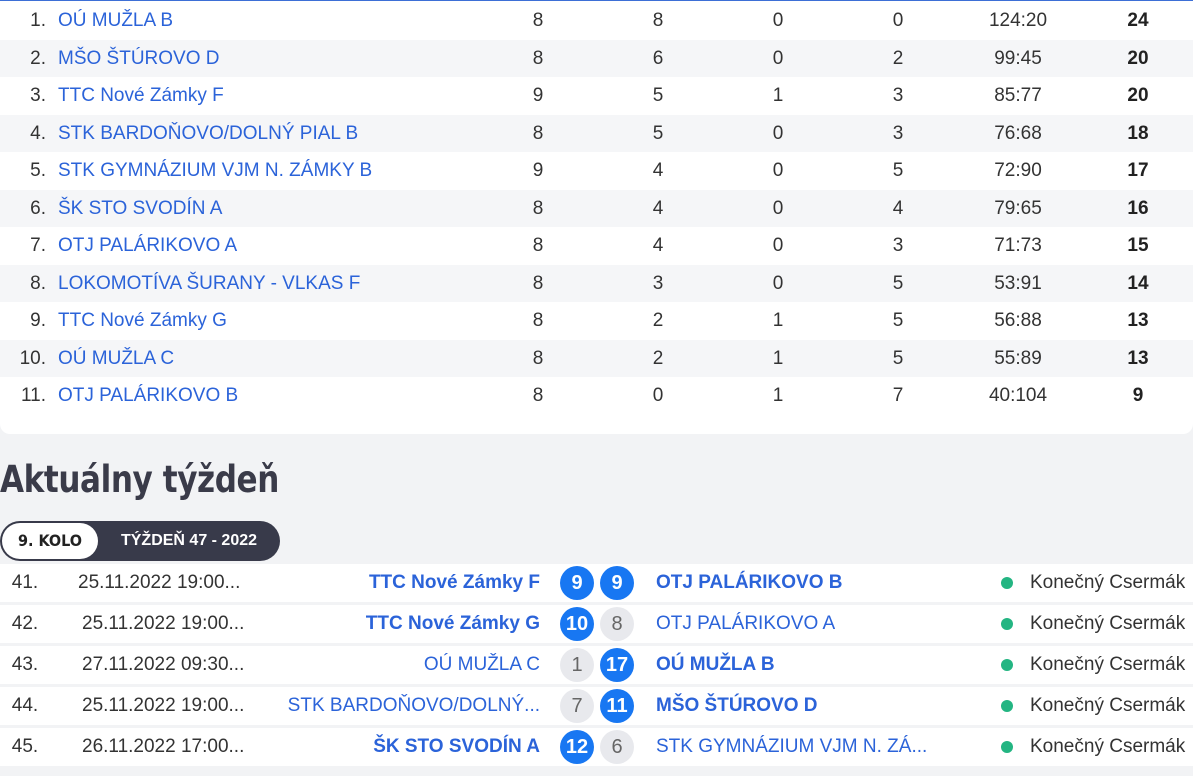 The height and width of the screenshot is (776, 1193). Describe the element at coordinates (140, 208) in the screenshot. I see `team-link: ŠK STO SVODÍN A` at that location.